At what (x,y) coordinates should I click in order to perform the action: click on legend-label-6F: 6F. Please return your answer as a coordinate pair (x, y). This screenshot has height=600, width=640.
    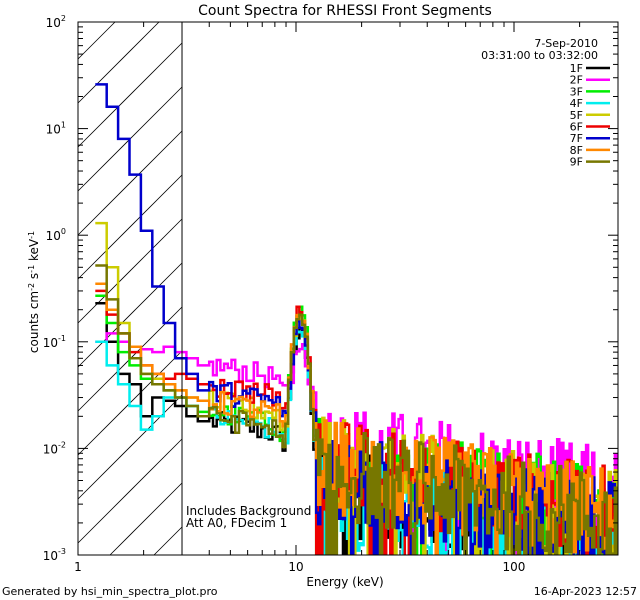
    Looking at the image, I should click on (576, 127).